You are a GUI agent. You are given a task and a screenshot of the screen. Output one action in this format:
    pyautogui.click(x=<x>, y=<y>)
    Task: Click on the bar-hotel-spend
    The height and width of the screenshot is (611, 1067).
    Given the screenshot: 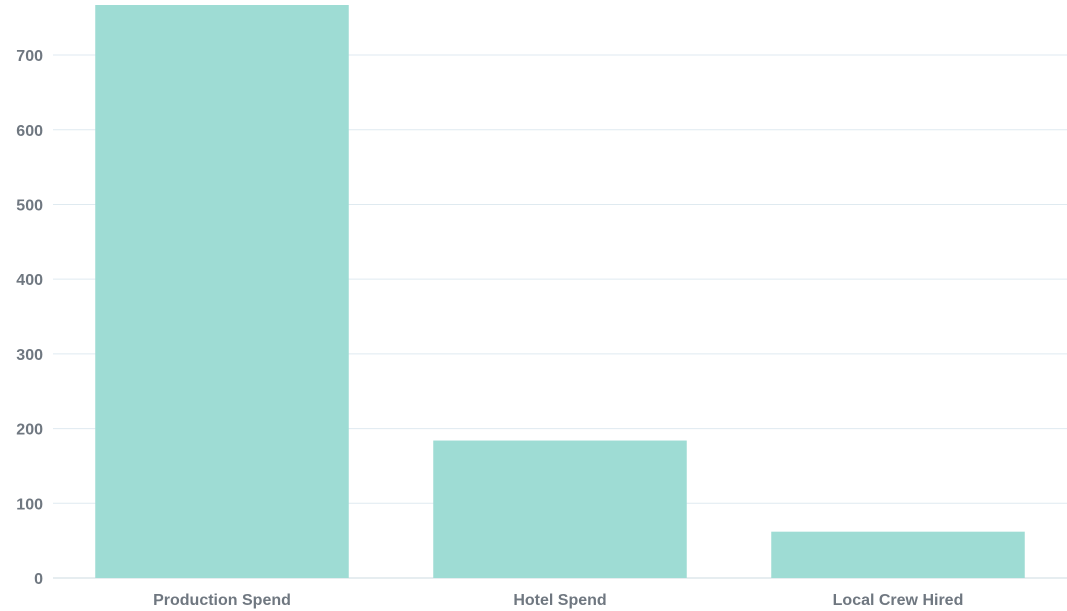 What is the action you would take?
    pyautogui.click(x=560, y=509)
    